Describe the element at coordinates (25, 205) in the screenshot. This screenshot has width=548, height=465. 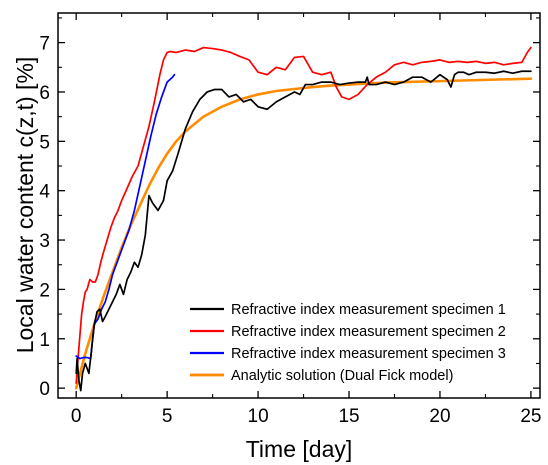
I see `y-axis-label: Local water content c(z,t) [%]` at that location.